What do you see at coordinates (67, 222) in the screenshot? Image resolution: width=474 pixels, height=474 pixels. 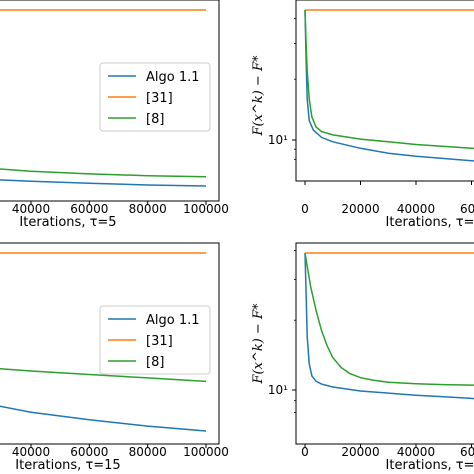 I see `x-axis-label: Iterations, τ=5` at bounding box center [67, 222].